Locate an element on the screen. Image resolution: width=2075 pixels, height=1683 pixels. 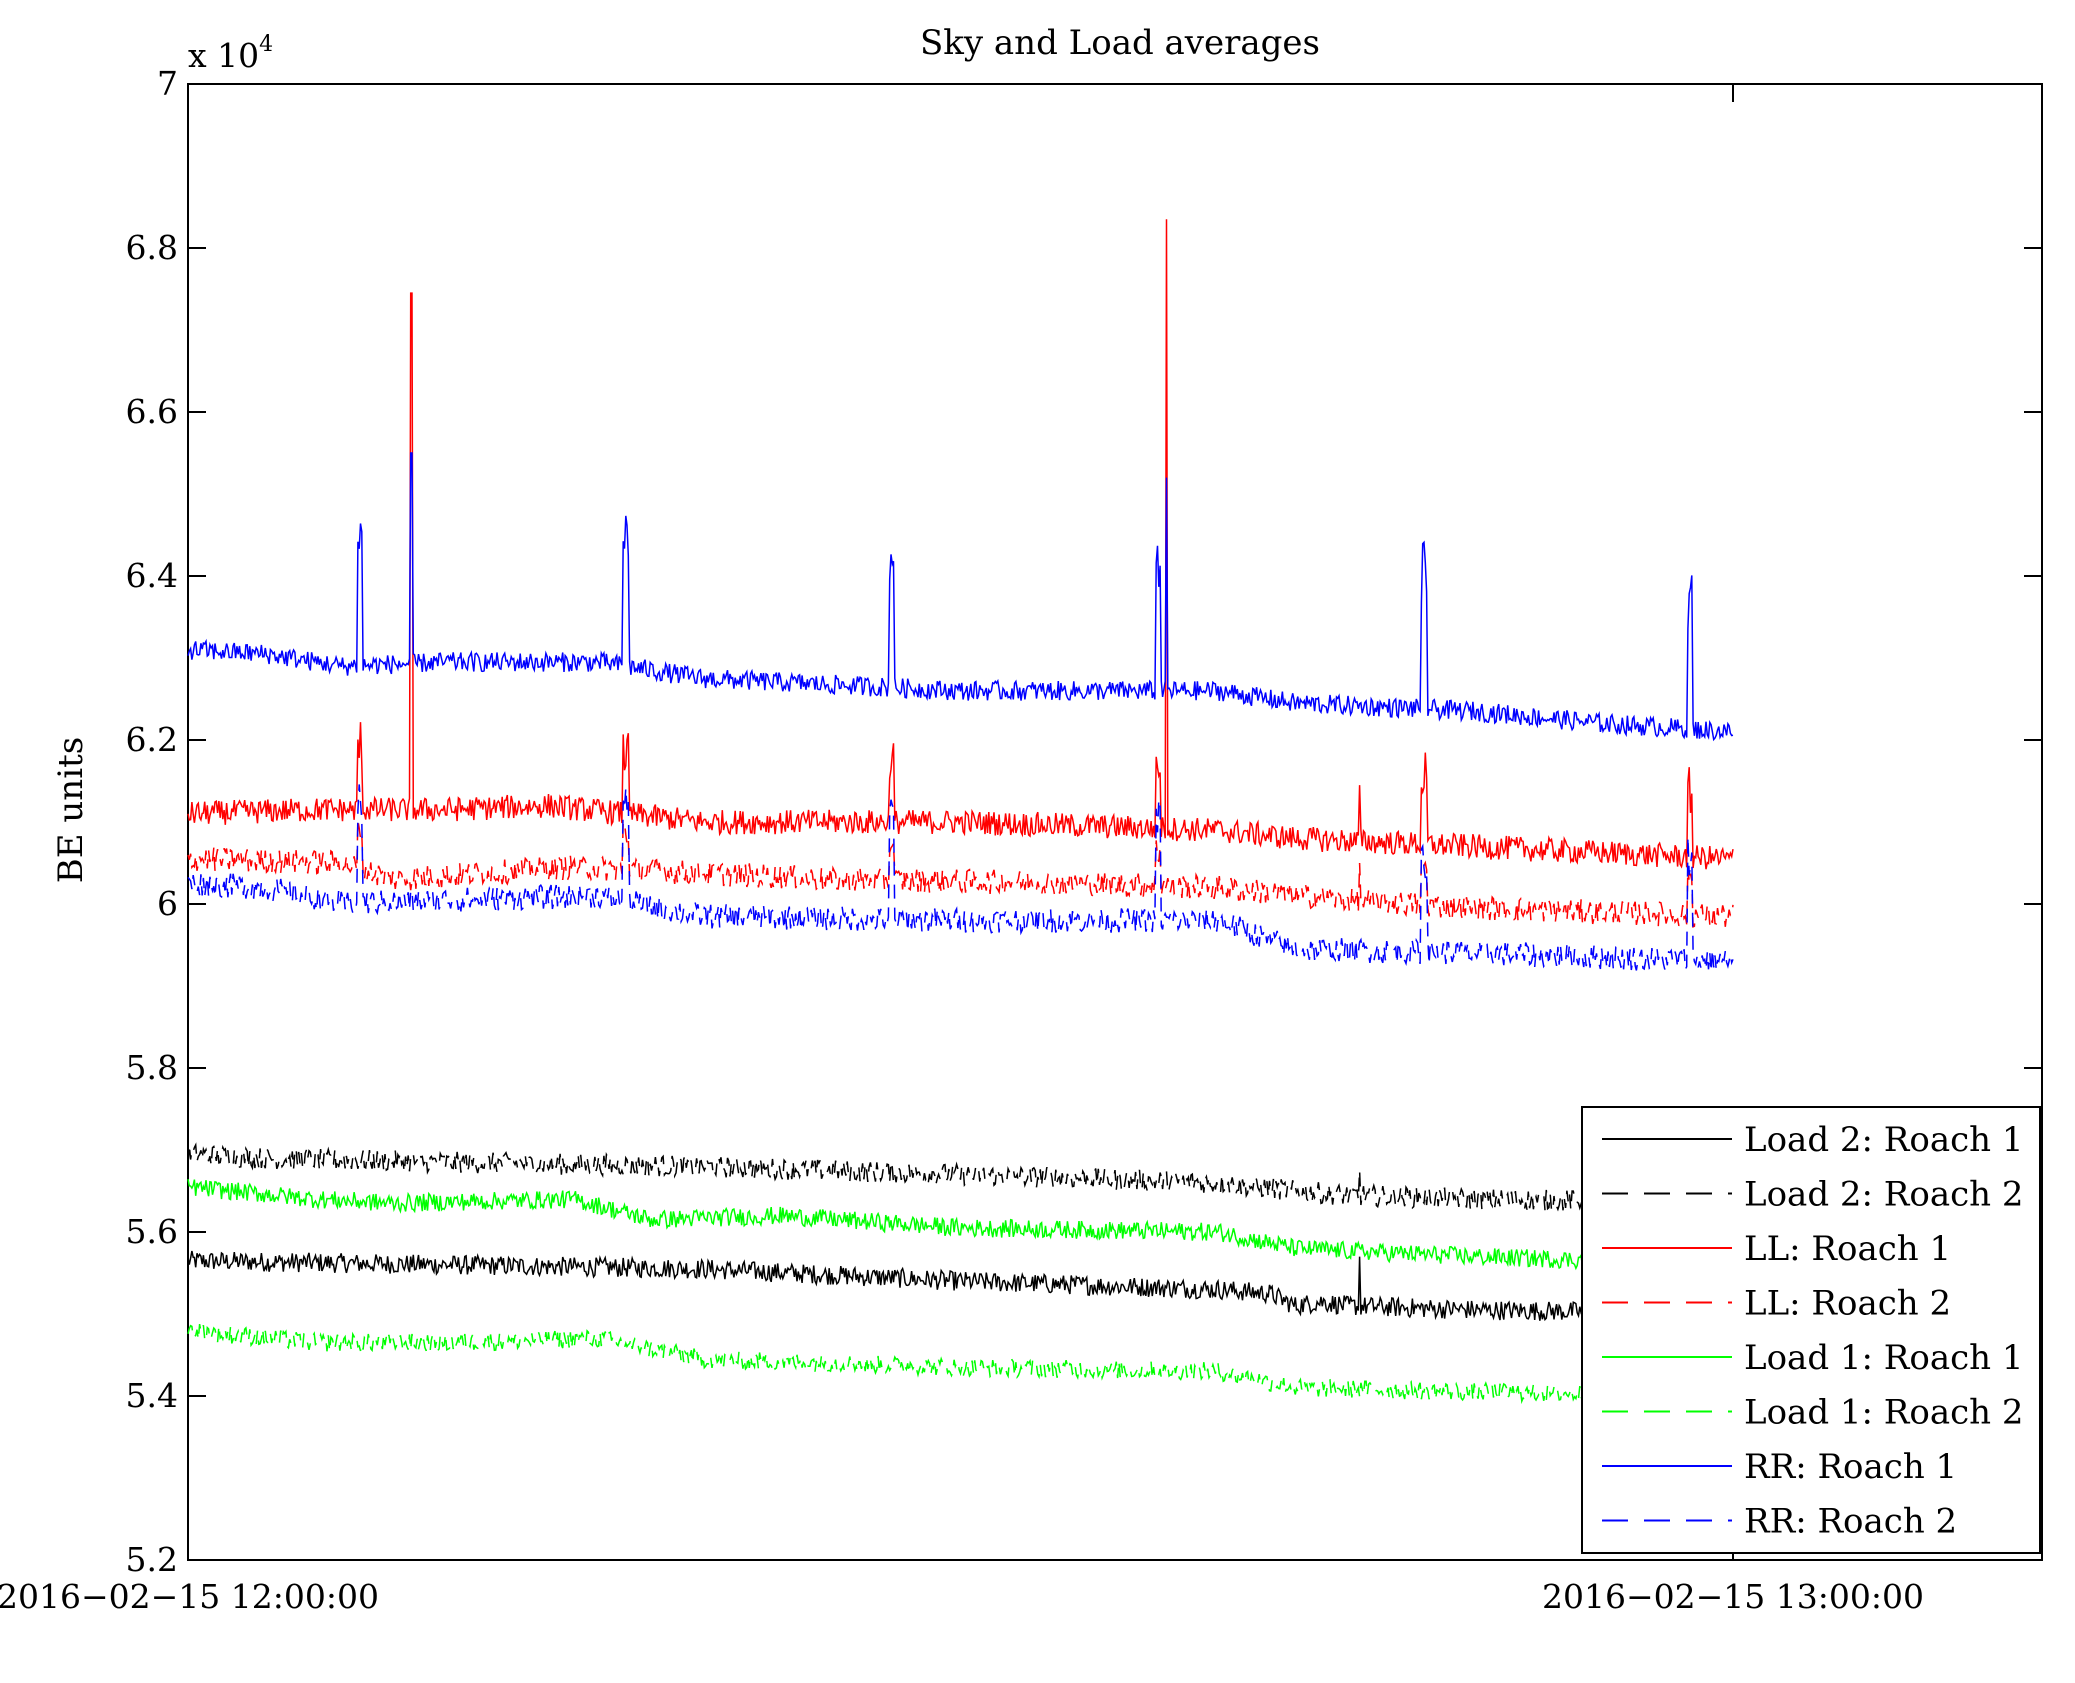
x-tick-label: 2016−02−15 12:00:00 is located at coordinates (189, 1596).